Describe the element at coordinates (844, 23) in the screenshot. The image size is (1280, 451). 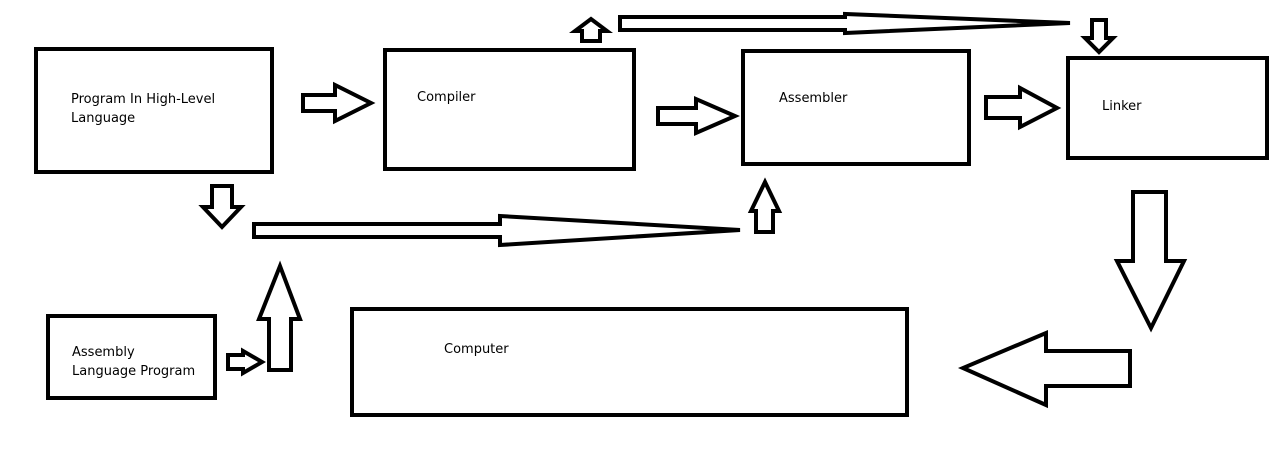
I see `arrow-compiler-bypass-to-linker` at that location.